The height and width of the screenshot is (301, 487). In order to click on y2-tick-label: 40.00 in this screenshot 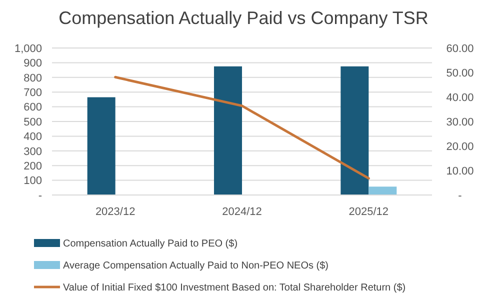, I will do `click(460, 98)`.